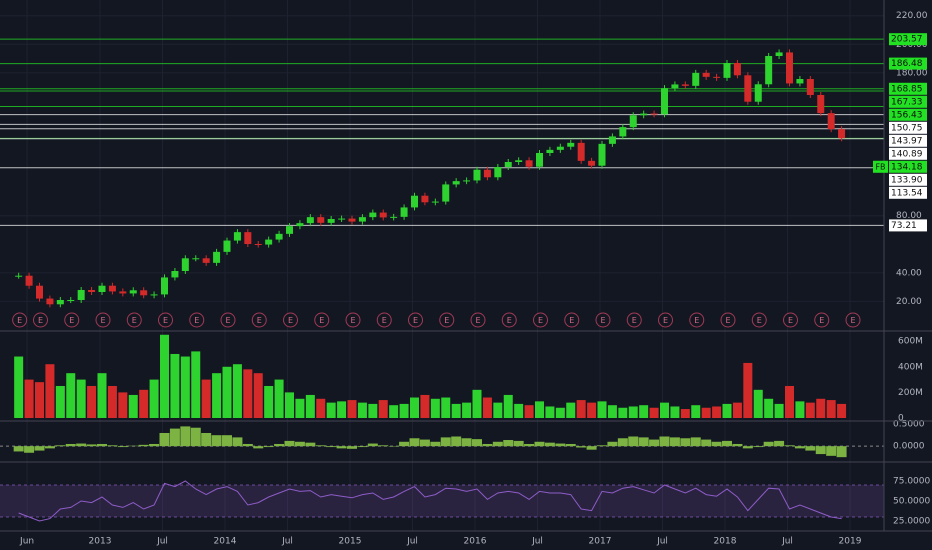  I want to click on rsi-tick-label: 75.0000, so click(911, 482).